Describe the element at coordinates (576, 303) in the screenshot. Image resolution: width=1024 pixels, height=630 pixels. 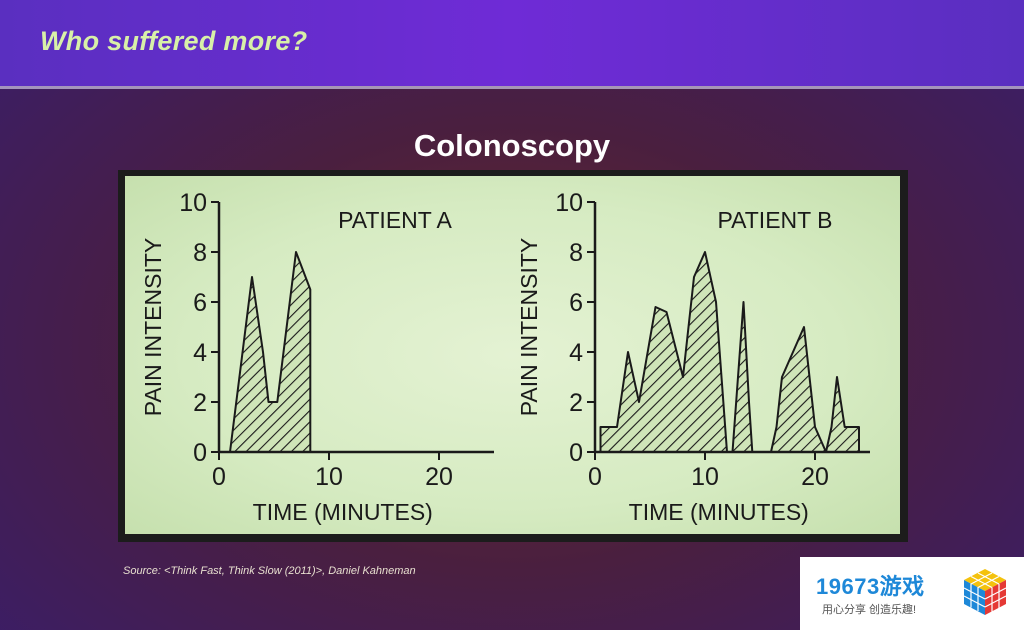
I see `chart-2-y-tick-label: 6` at that location.